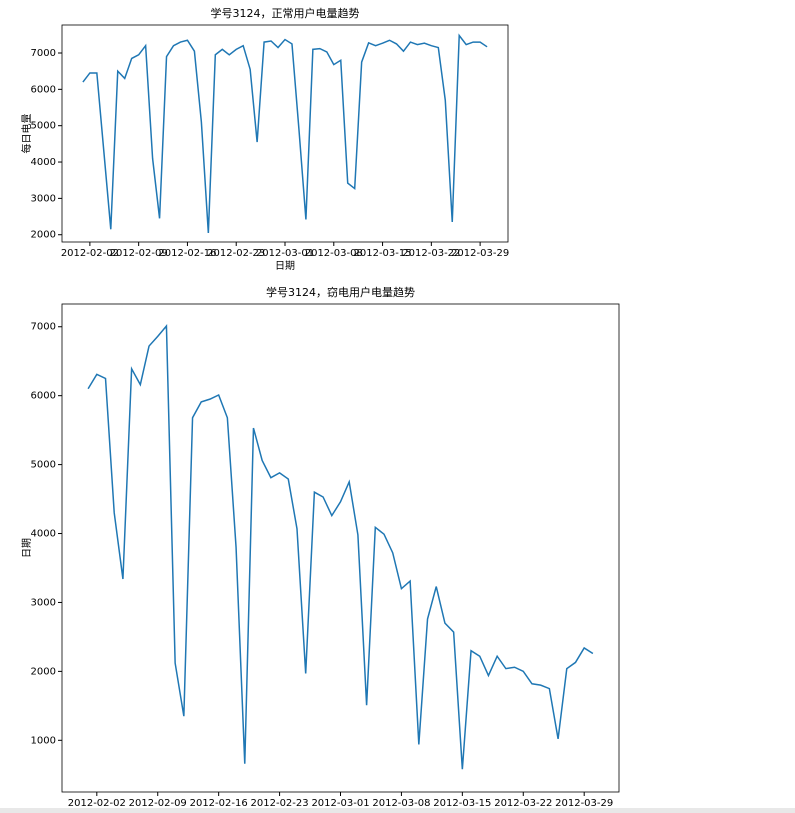  What do you see at coordinates (340, 292) in the screenshot?
I see `chart-title: 学号3124，窃电用户电量趋势` at bounding box center [340, 292].